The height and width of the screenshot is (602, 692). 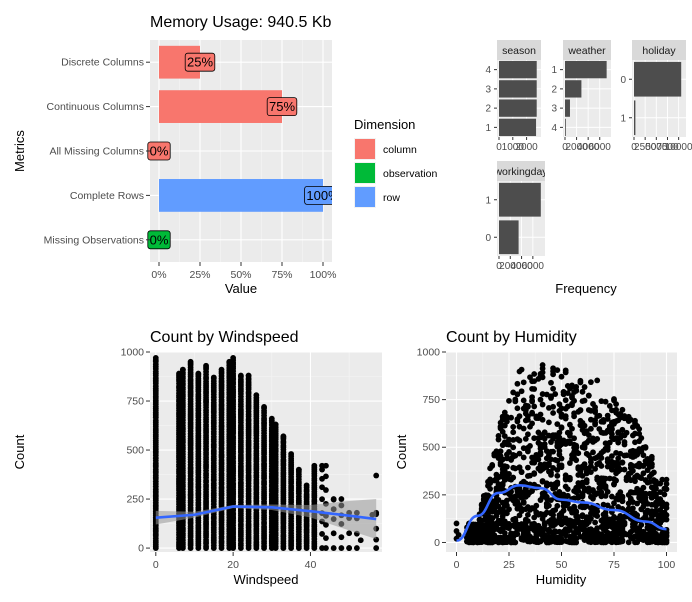 I want to click on memory-value-label-box, so click(x=200, y=62).